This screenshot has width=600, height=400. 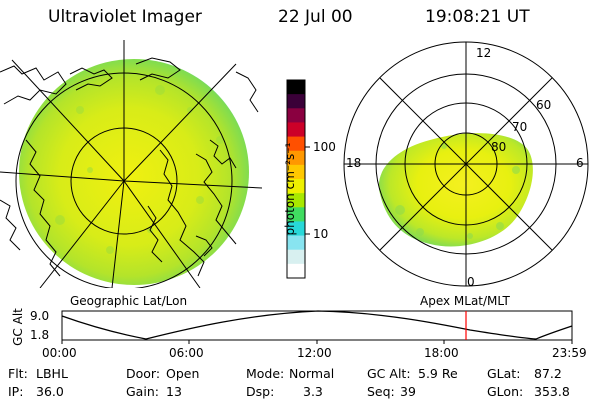 What do you see at coordinates (174, 391) in the screenshot?
I see `status-gain-value: 13` at bounding box center [174, 391].